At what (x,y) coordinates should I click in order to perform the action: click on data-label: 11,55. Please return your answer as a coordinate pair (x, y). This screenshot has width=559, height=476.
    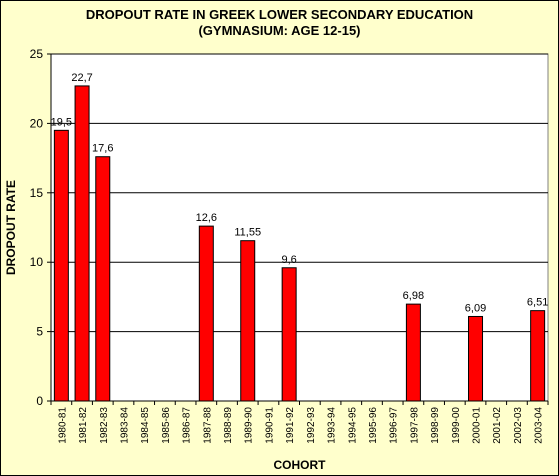
    Looking at the image, I should click on (247, 233).